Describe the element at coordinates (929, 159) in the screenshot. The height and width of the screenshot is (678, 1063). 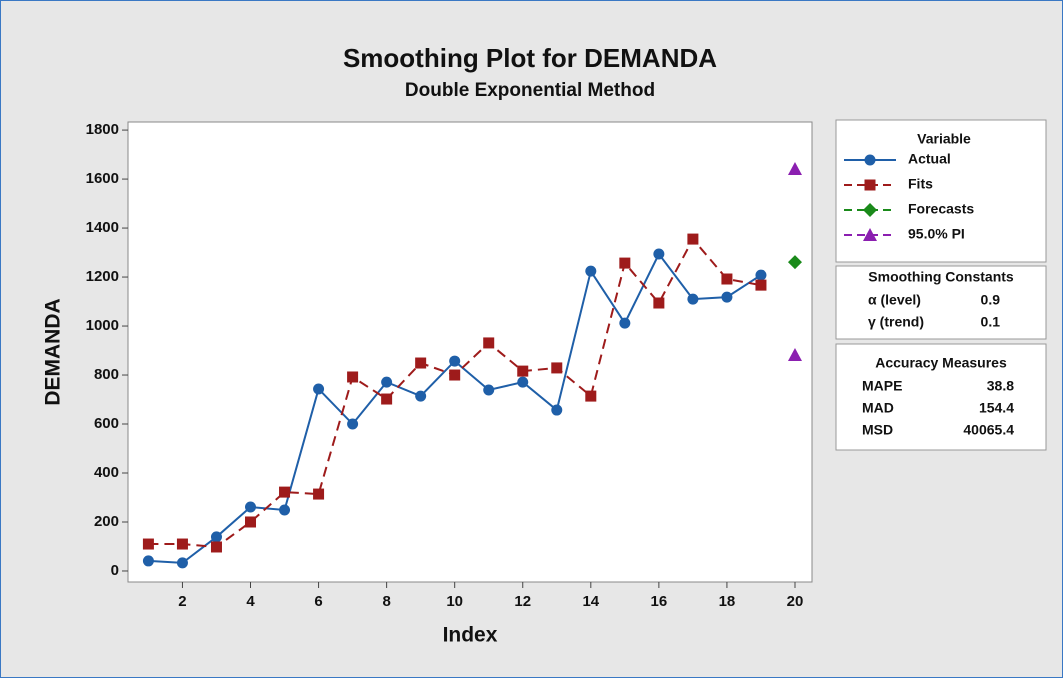
I see `legend-label: Actual` at that location.